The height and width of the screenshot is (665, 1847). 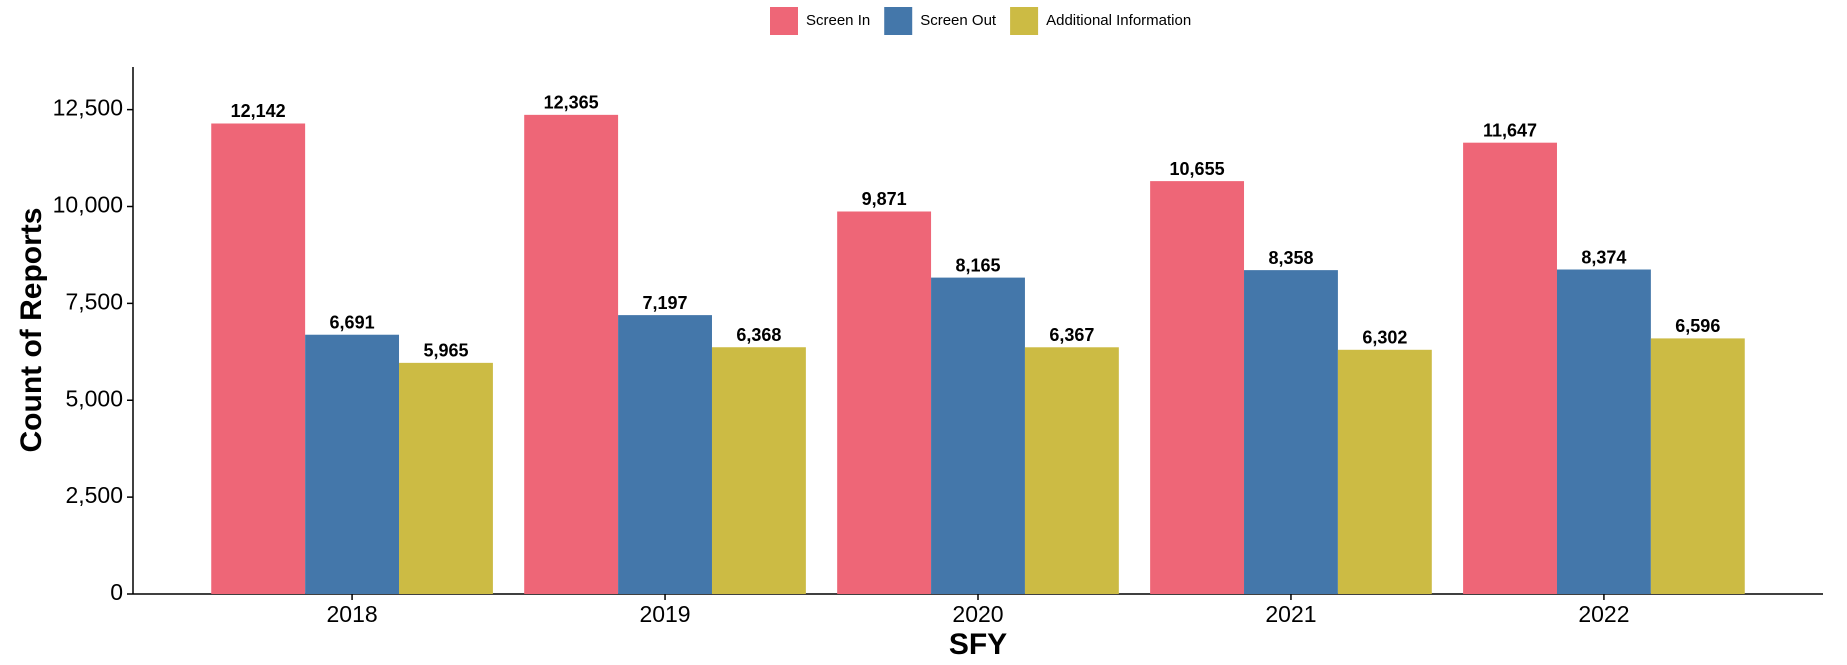 I want to click on value-label: 8,358, so click(x=1290, y=258).